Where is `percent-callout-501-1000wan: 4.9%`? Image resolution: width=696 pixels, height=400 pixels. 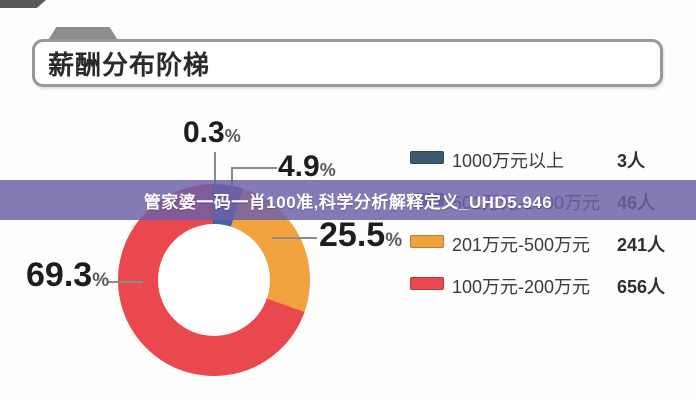
percent-callout-501-1000wan: 4.9% is located at coordinates (307, 167).